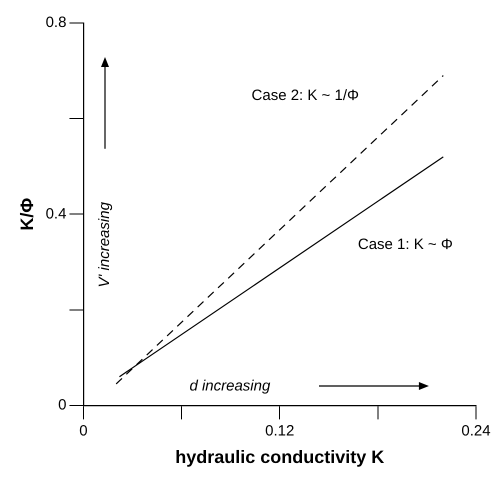  Describe the element at coordinates (279, 431) in the screenshot. I see `x-tick-label: 0.12` at that location.